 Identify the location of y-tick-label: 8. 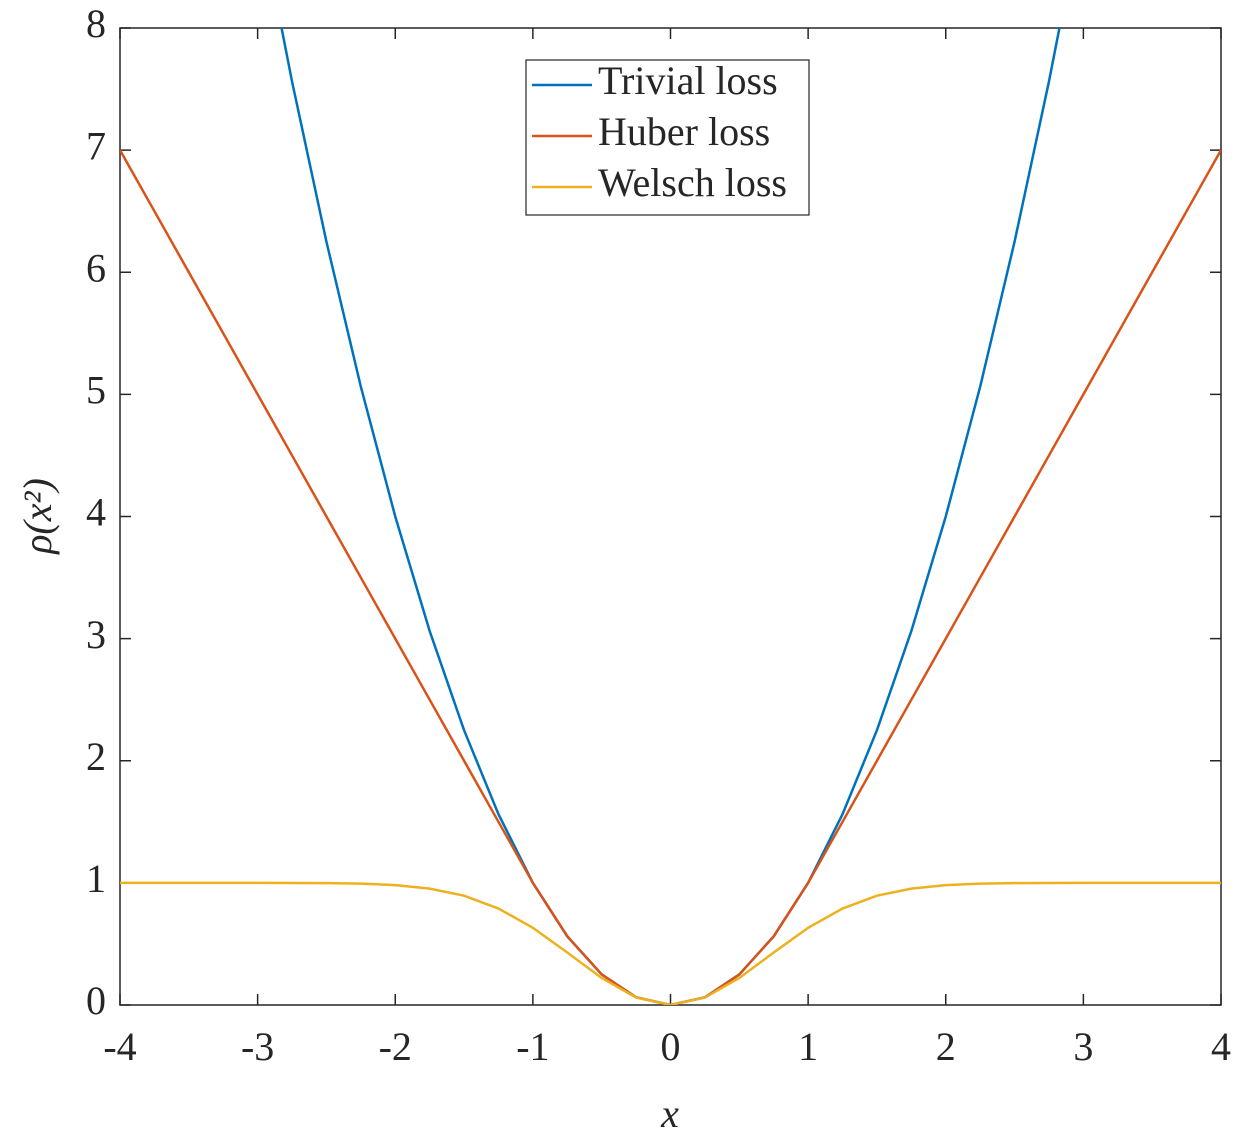
(96, 23).